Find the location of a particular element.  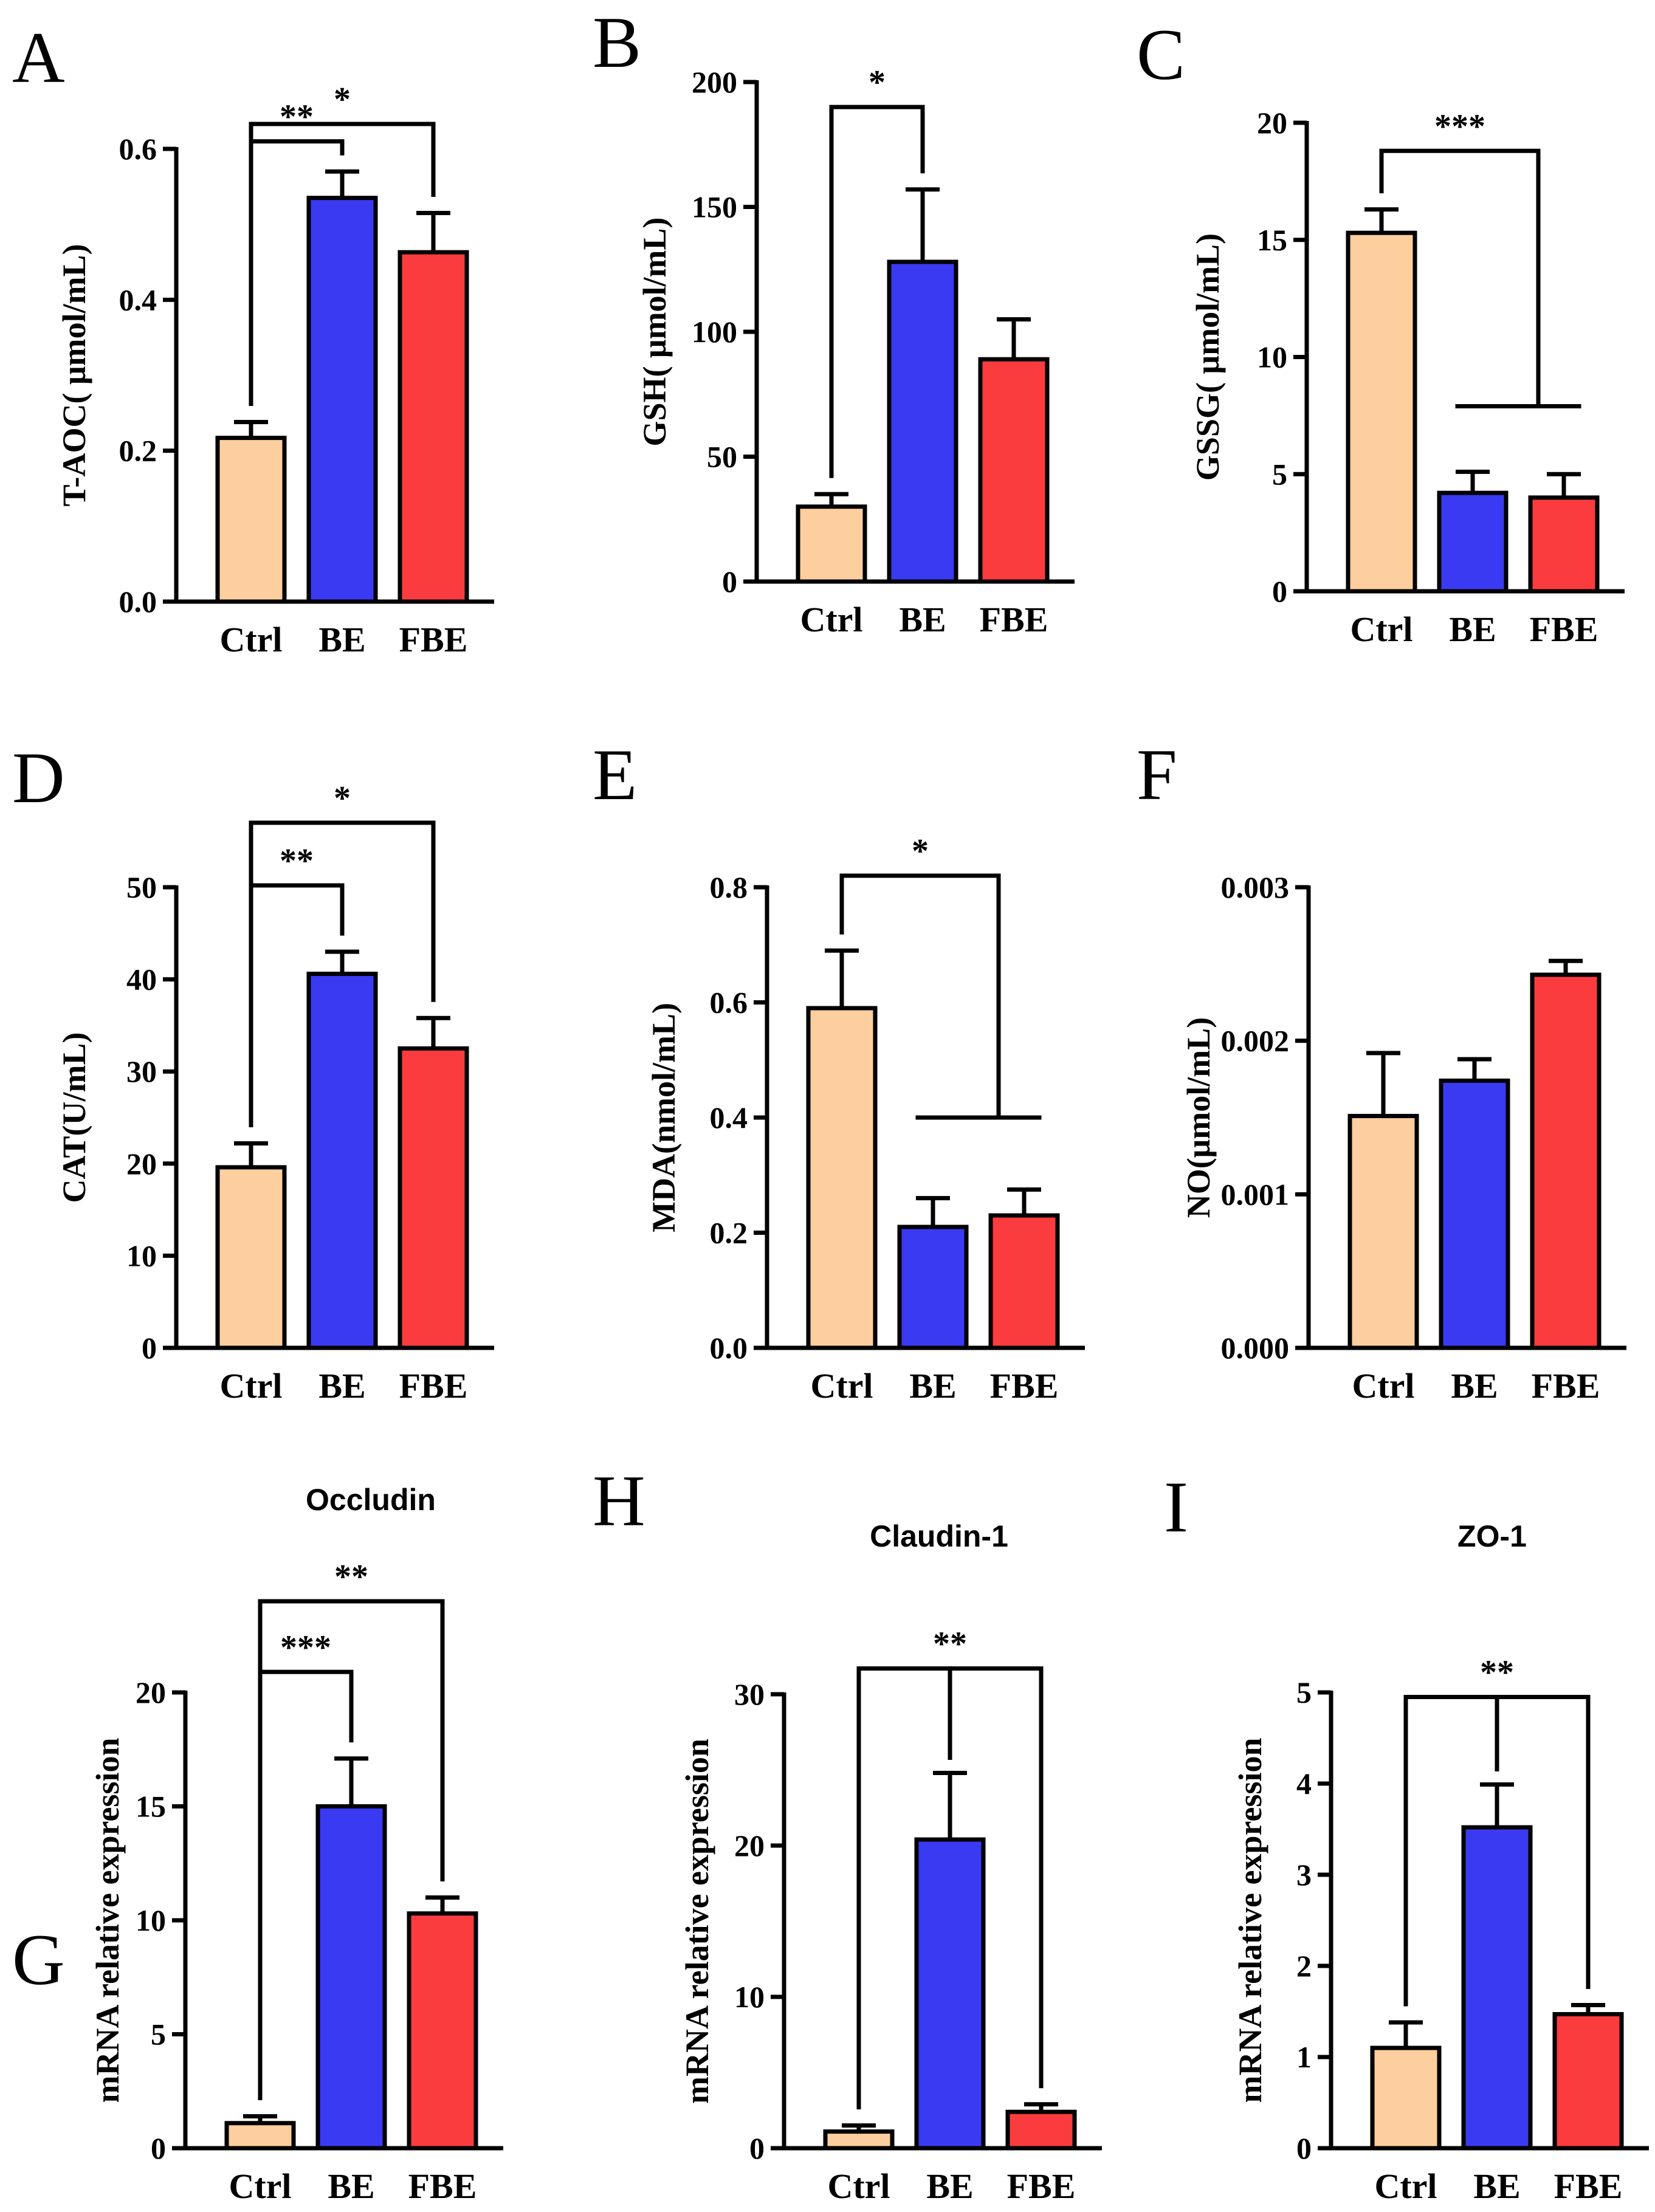

y-axis-title: MDA(nmol/mL) is located at coordinates (664, 1117).